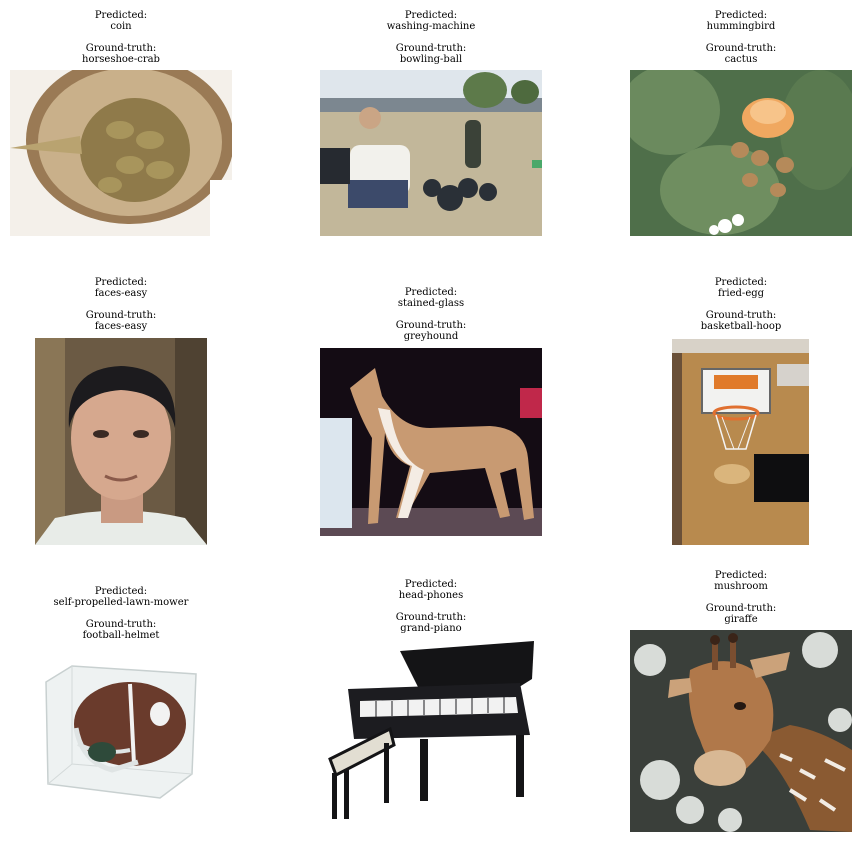  I want to click on predicted-value: self-propelled-lawn-mower, so click(121, 602).